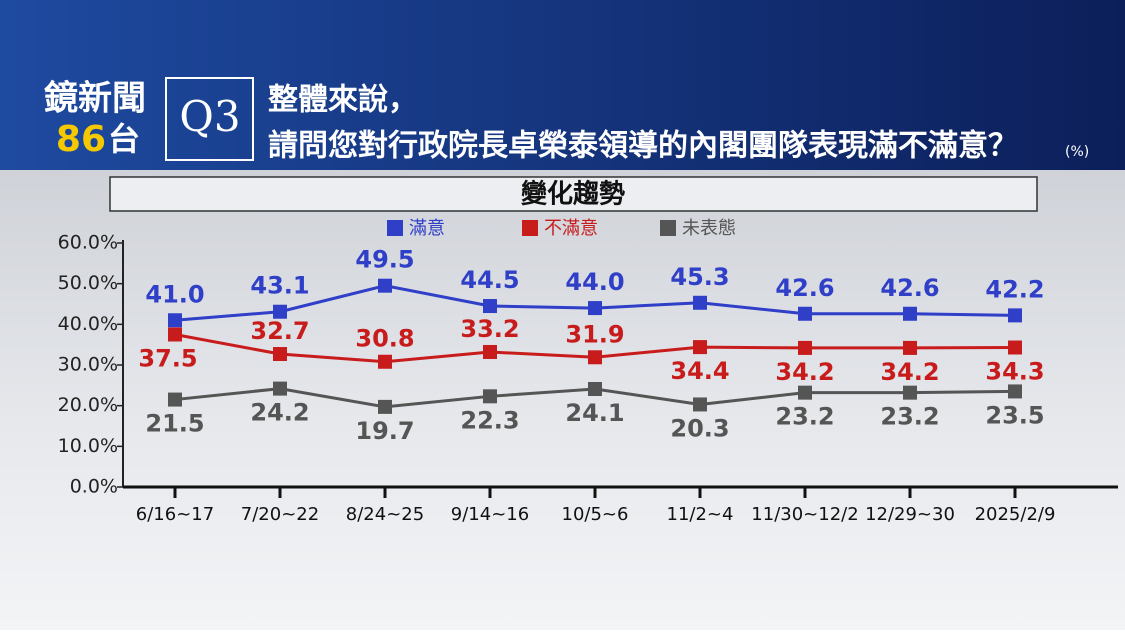  Describe the element at coordinates (1014, 372) in the screenshot. I see `value-label: 34.3` at that location.